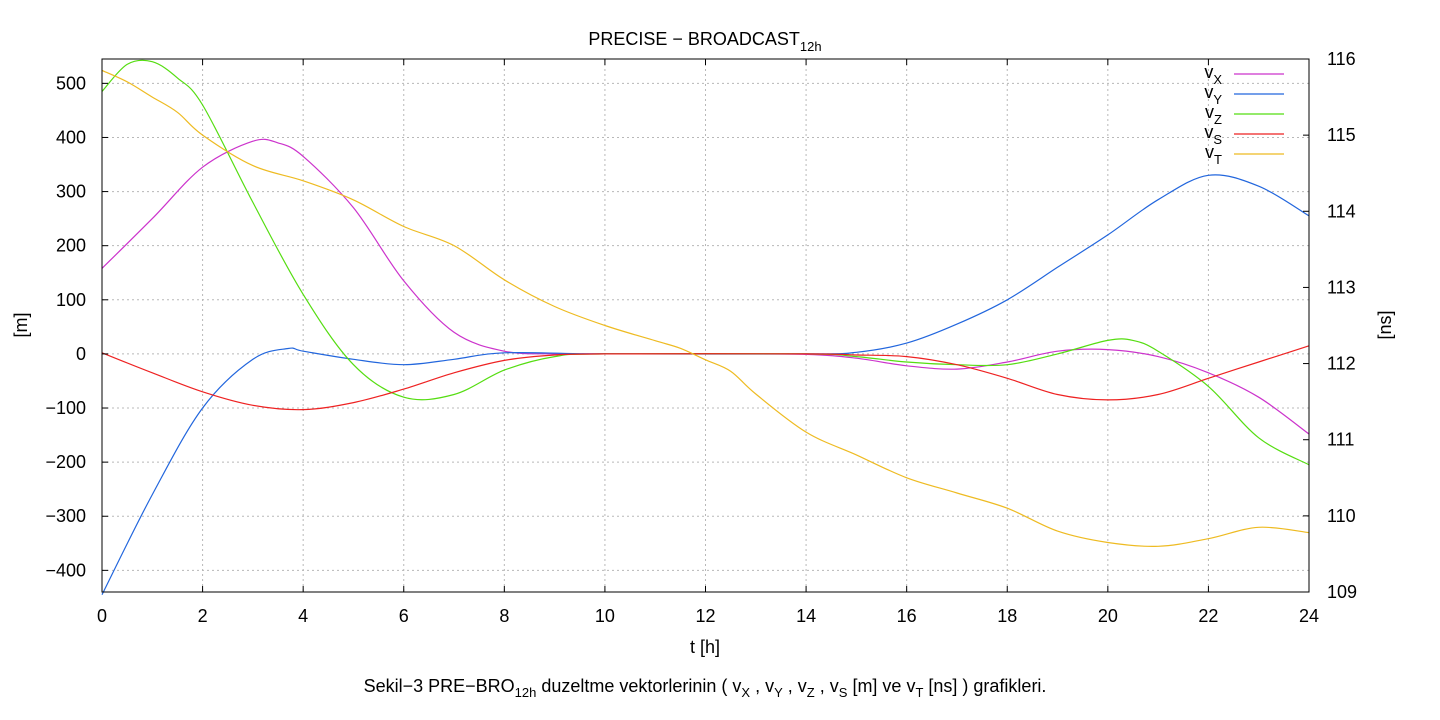 This screenshot has width=1440, height=720. Describe the element at coordinates (1385, 324) in the screenshot. I see `y2-axis-label: [ns]` at that location.